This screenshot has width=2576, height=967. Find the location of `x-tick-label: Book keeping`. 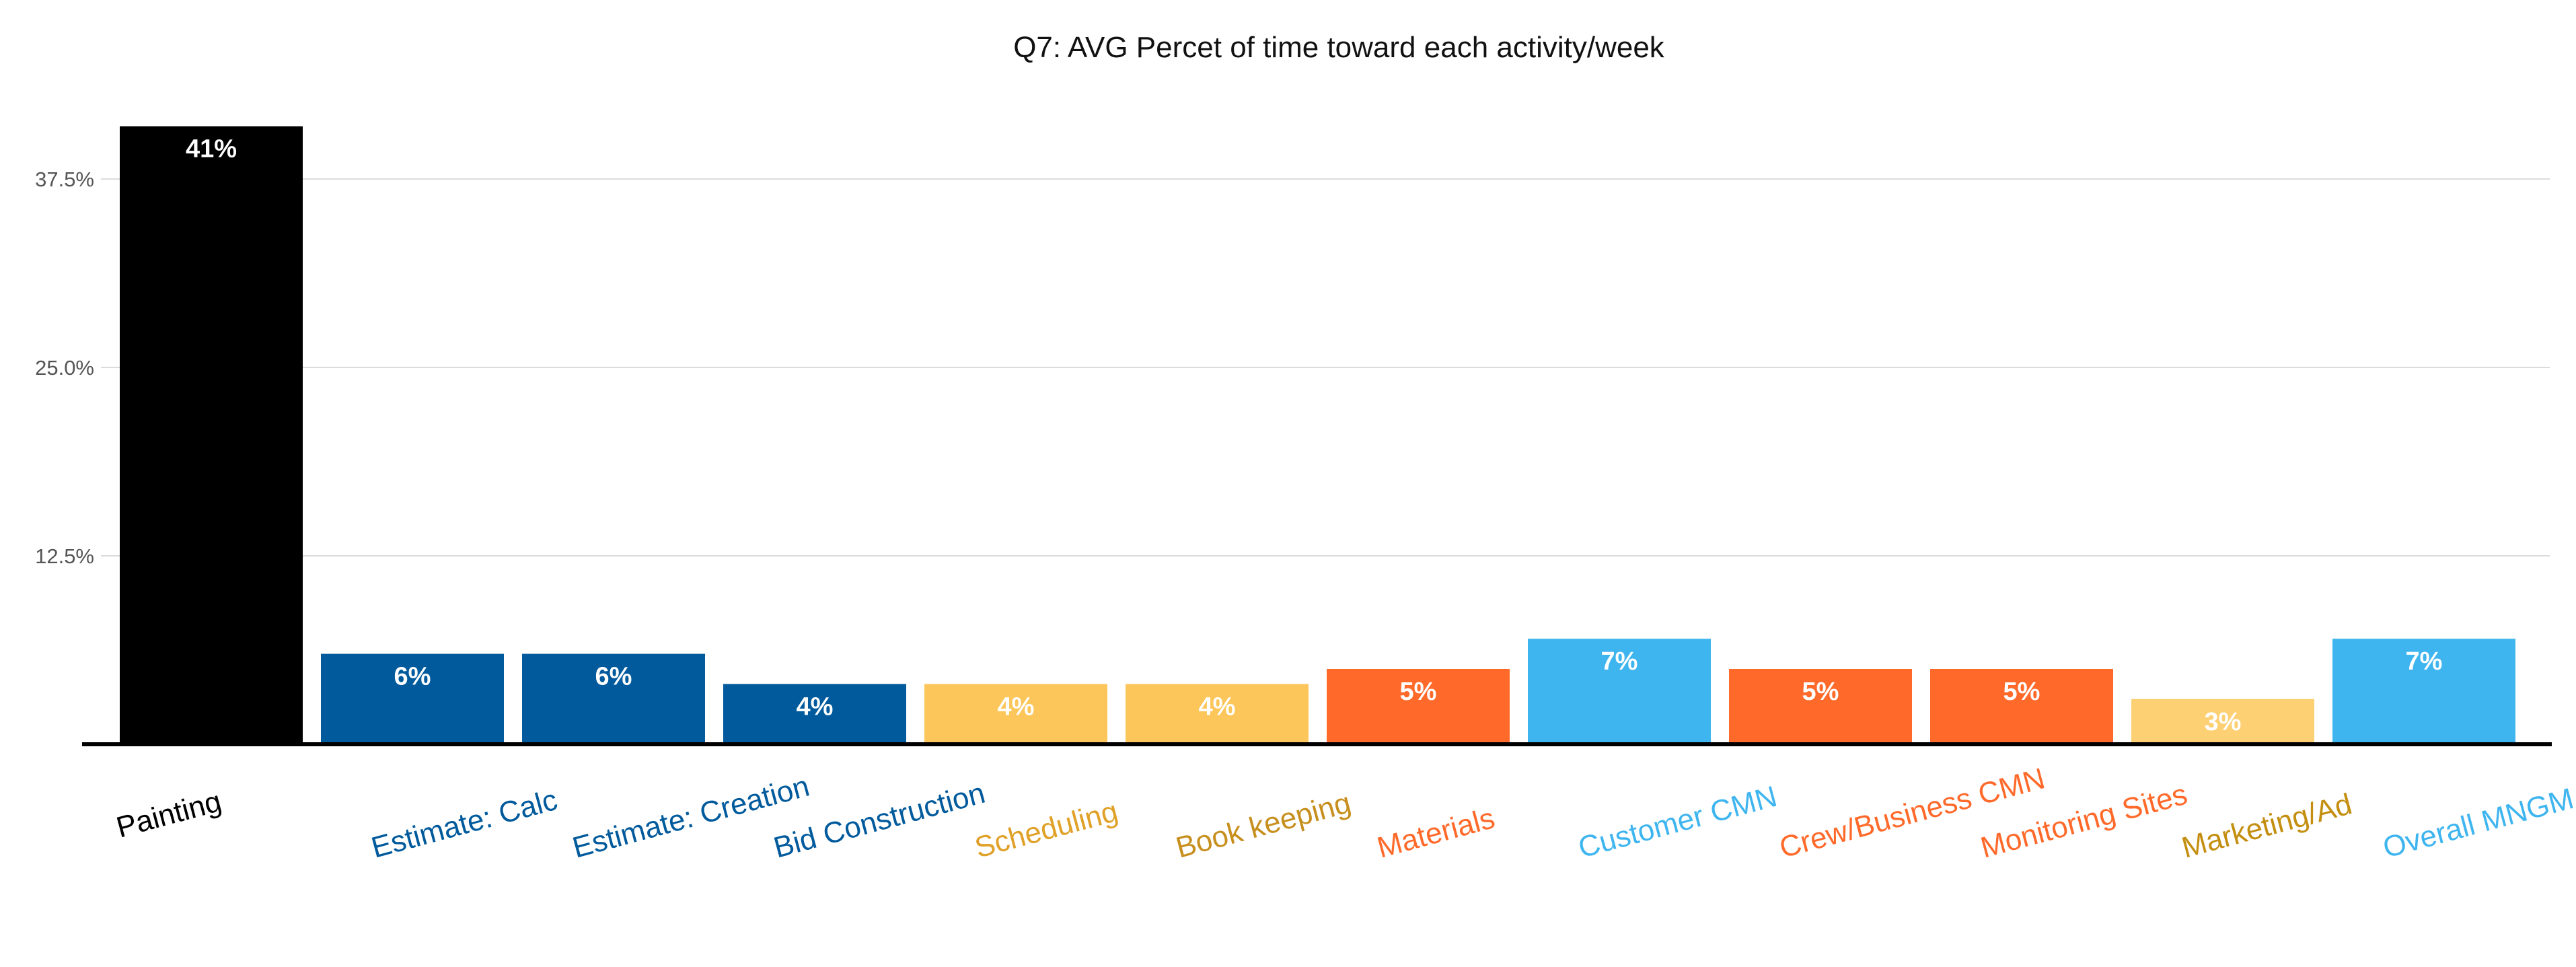

x-tick-label: Book keeping is located at coordinates (1263, 825).